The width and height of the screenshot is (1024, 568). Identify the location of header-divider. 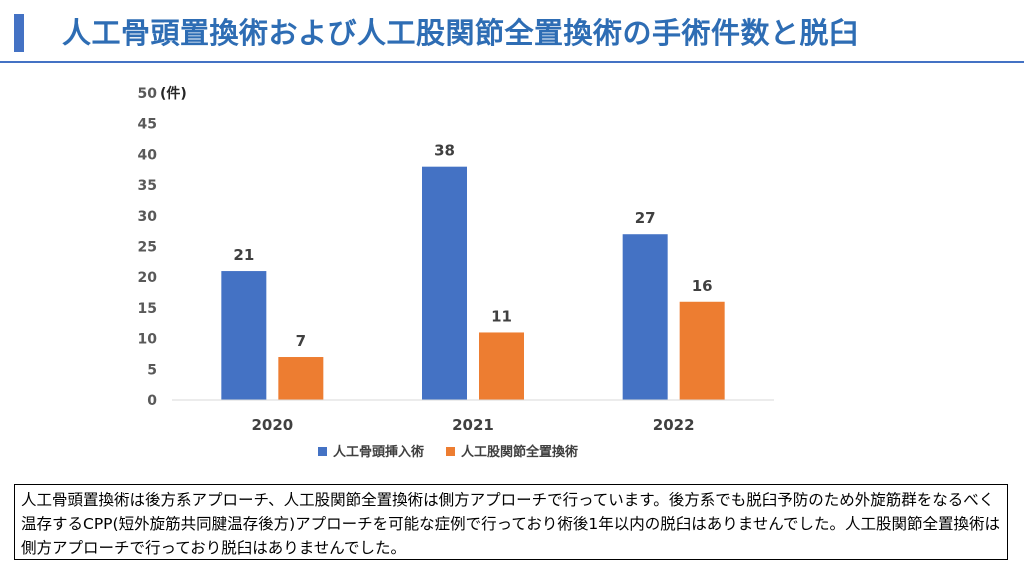
(512, 62).